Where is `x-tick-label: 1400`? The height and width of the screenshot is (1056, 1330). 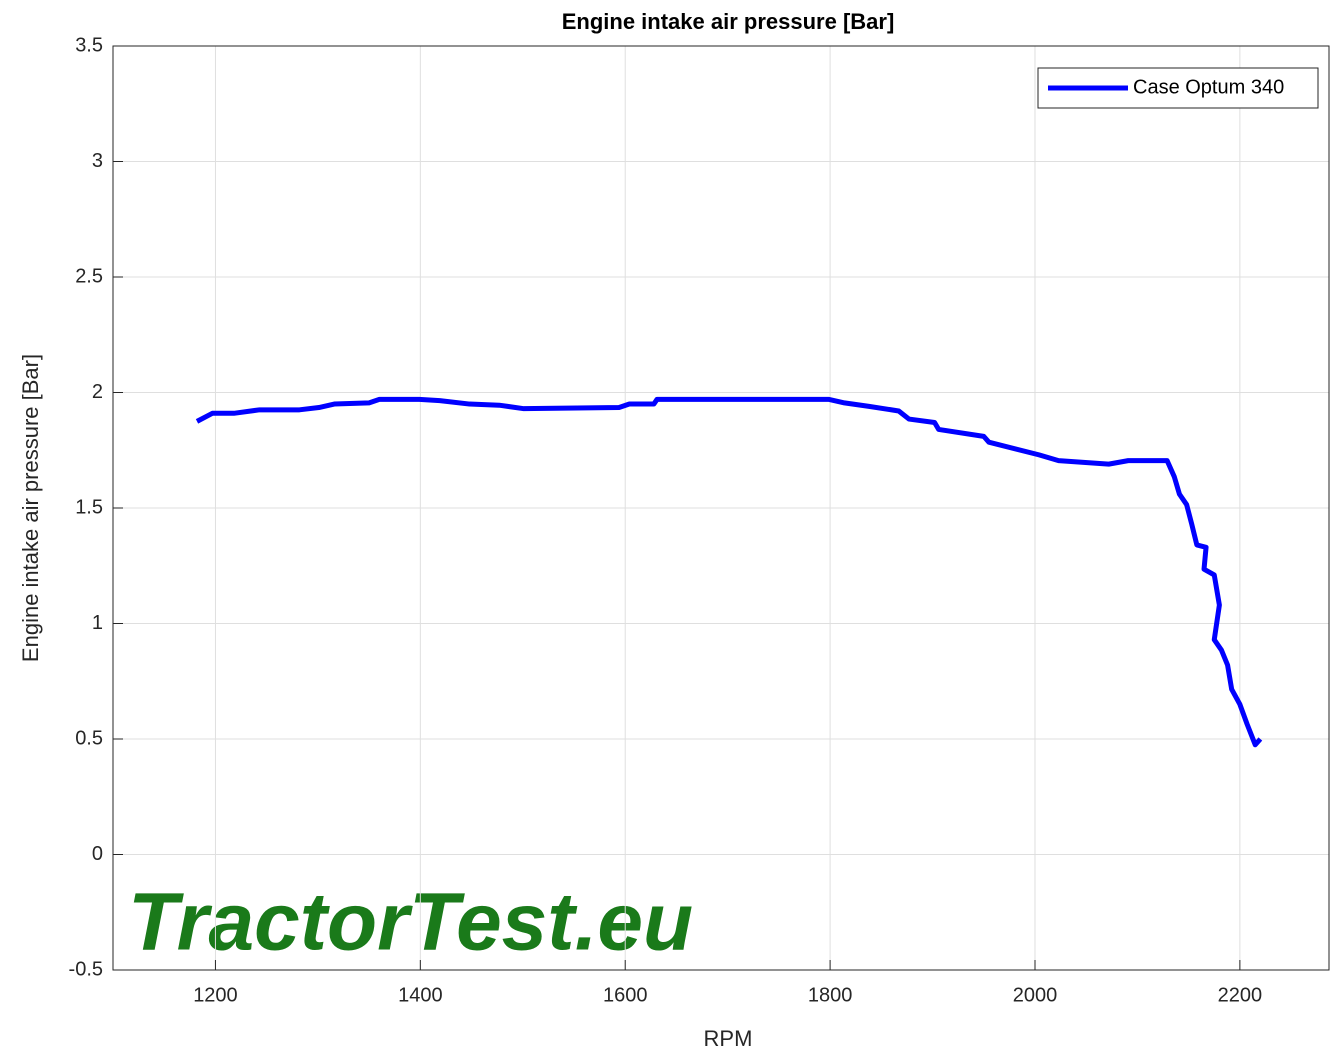 x-tick-label: 1400 is located at coordinates (420, 995).